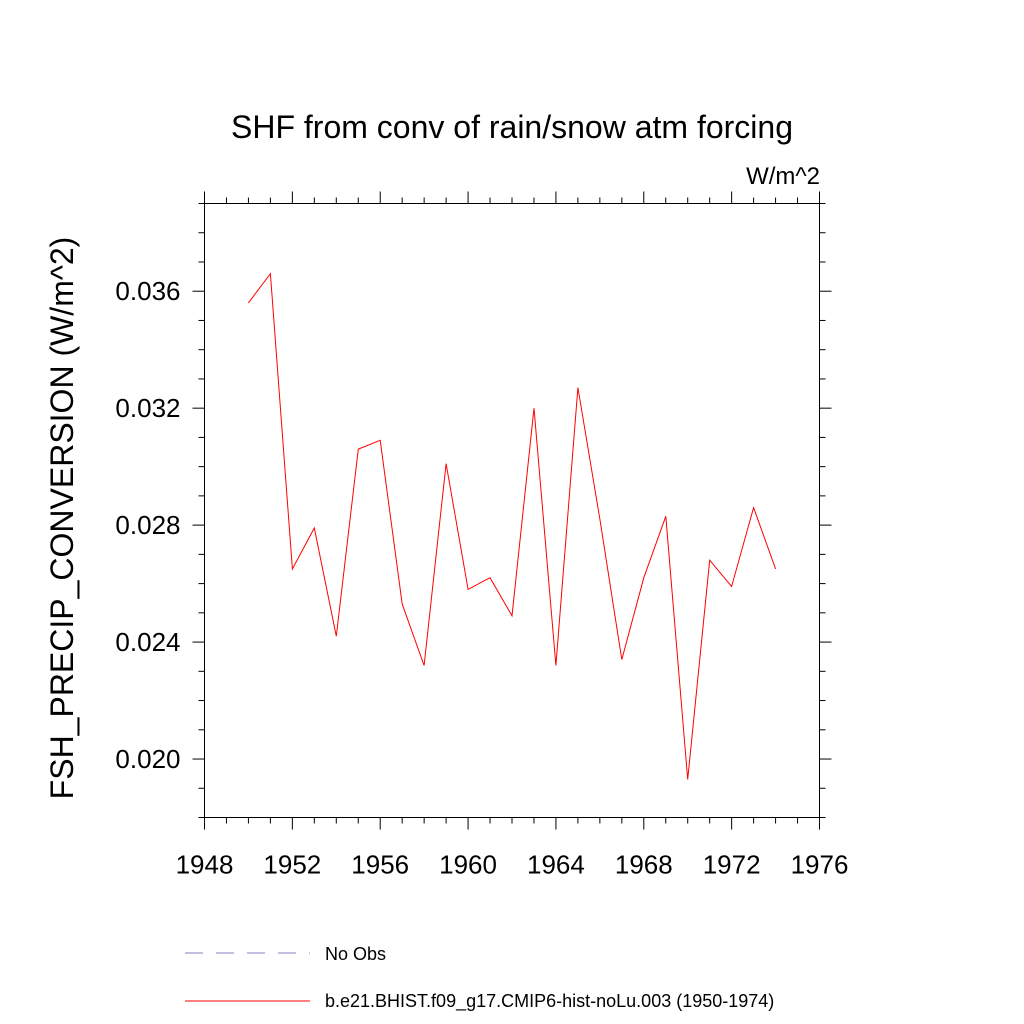  What do you see at coordinates (732, 865) in the screenshot?
I see `x-tick-label: 1972` at bounding box center [732, 865].